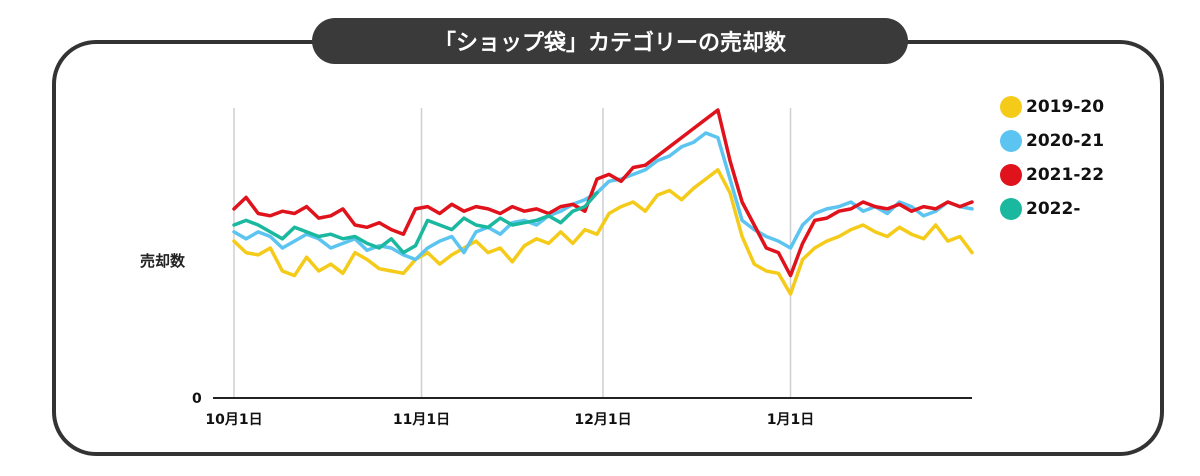 The image size is (1200, 476). Describe the element at coordinates (197, 399) in the screenshot. I see `y-tick-zero: 0` at that location.